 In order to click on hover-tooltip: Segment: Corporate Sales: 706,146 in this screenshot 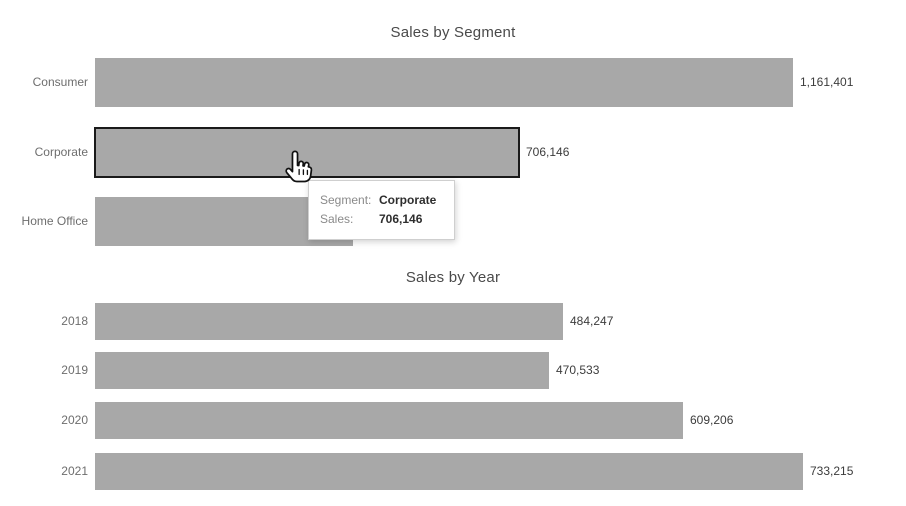, I will do `click(381, 210)`.